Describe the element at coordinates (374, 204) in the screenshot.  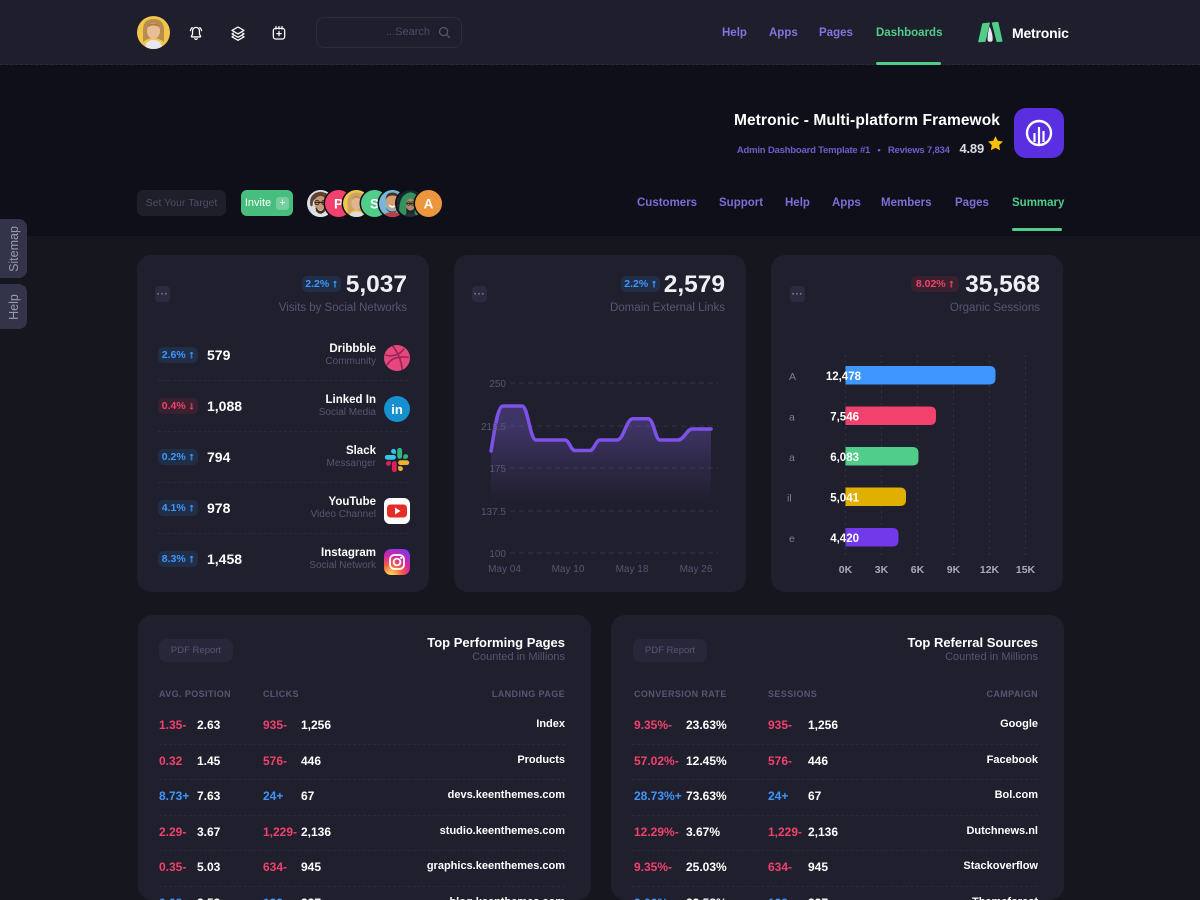
I see `svg-text: S` at that location.